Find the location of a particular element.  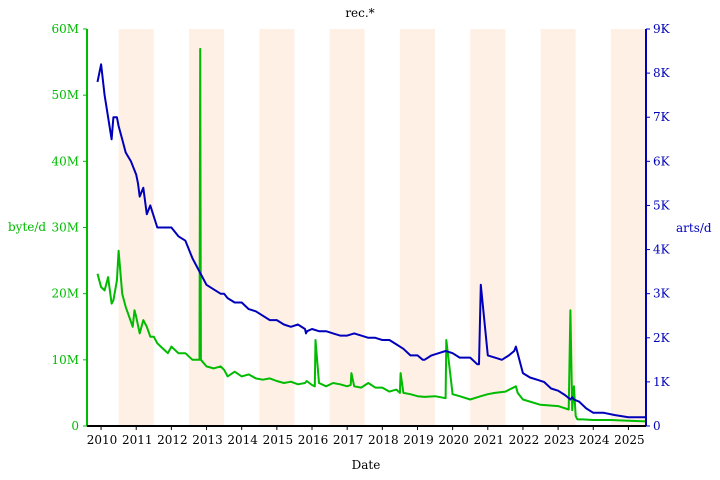

left-tick-label: 50M is located at coordinates (65, 95).